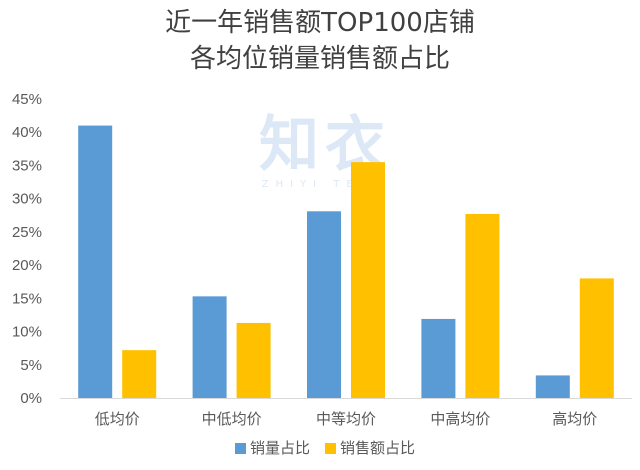 This screenshot has height=470, width=640. Describe the element at coordinates (27, 165) in the screenshot. I see `y-tick-label: 35%` at that location.